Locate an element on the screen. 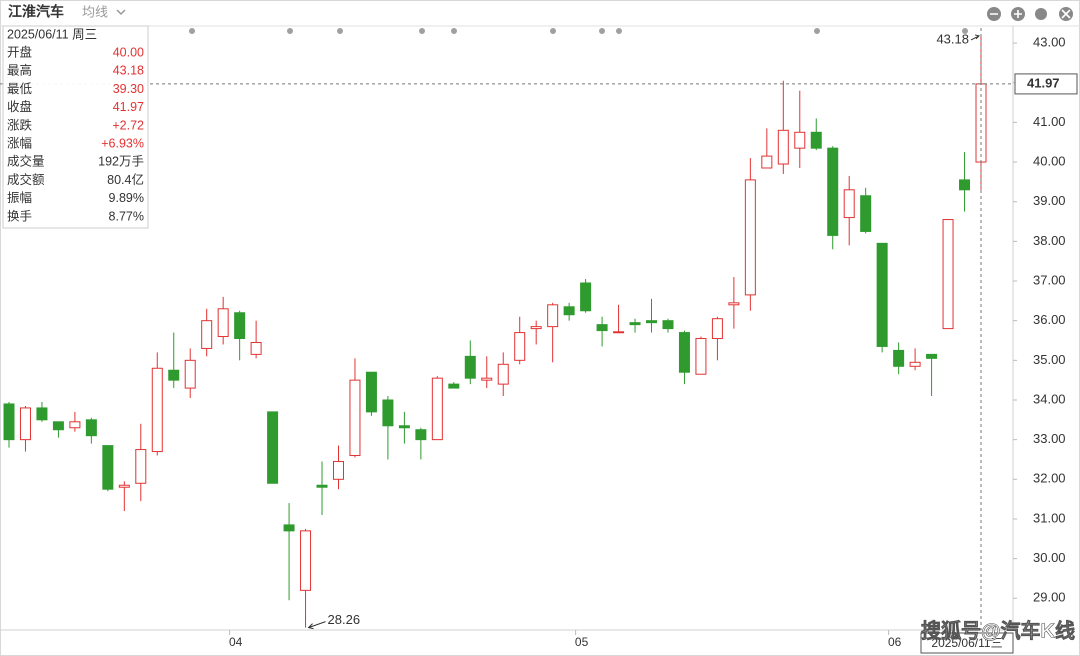 Image resolution: width=1080 pixels, height=656 pixels. y-tick-label: 30.00 is located at coordinates (1049, 557).